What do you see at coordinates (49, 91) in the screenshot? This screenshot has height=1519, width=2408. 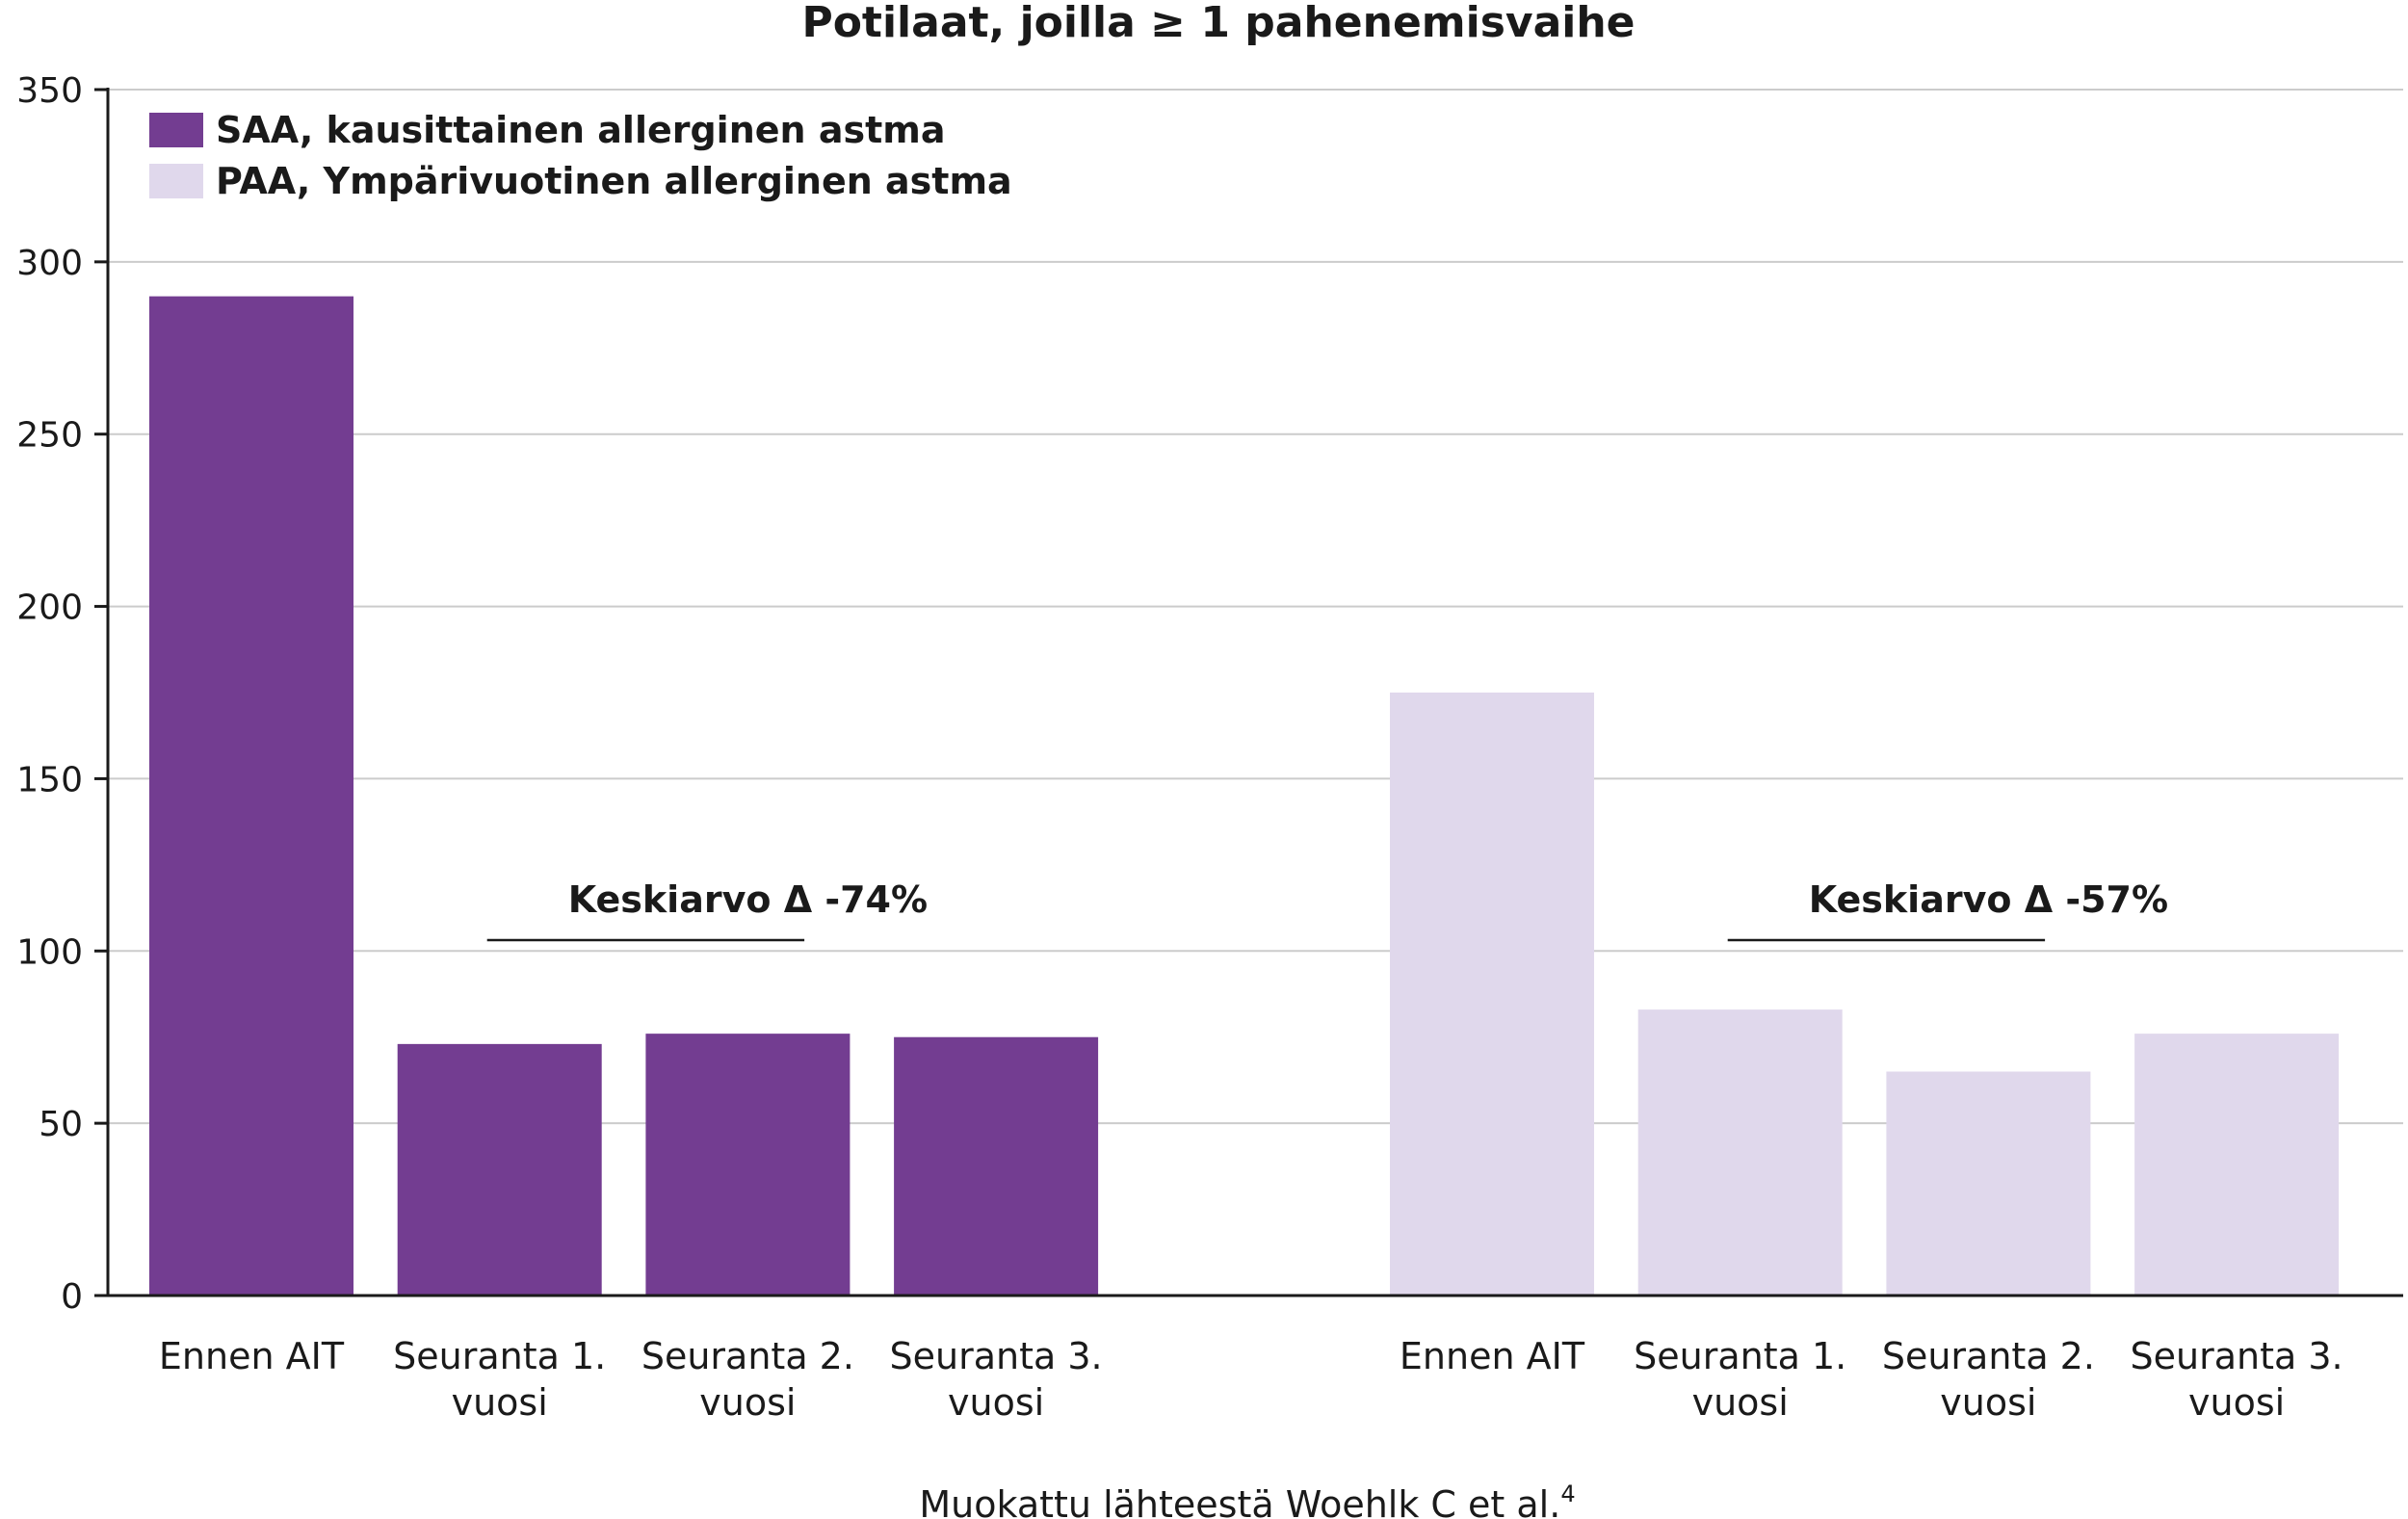 I see `y-tick-label: 350` at bounding box center [49, 91].